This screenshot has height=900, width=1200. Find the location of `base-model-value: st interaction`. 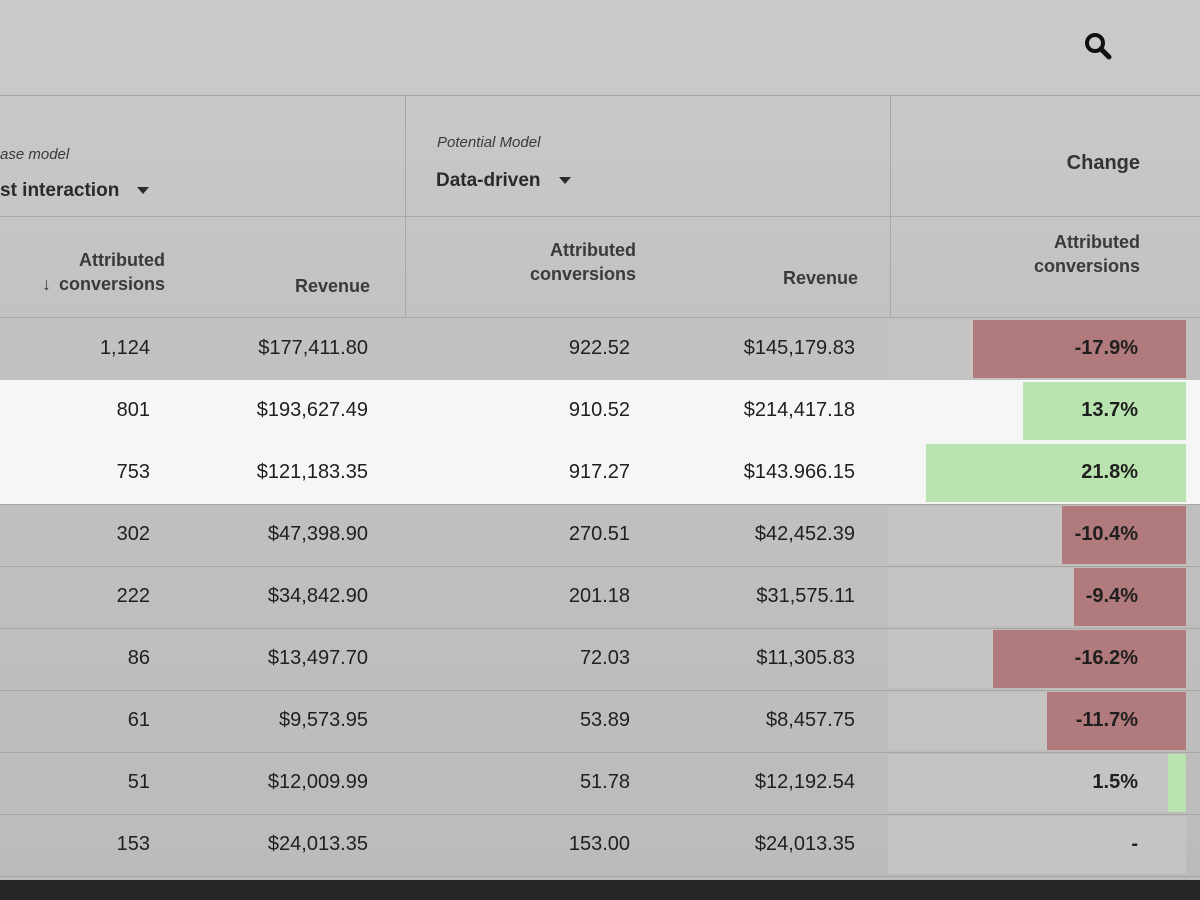

base-model-value: st interaction is located at coordinates (60, 190).